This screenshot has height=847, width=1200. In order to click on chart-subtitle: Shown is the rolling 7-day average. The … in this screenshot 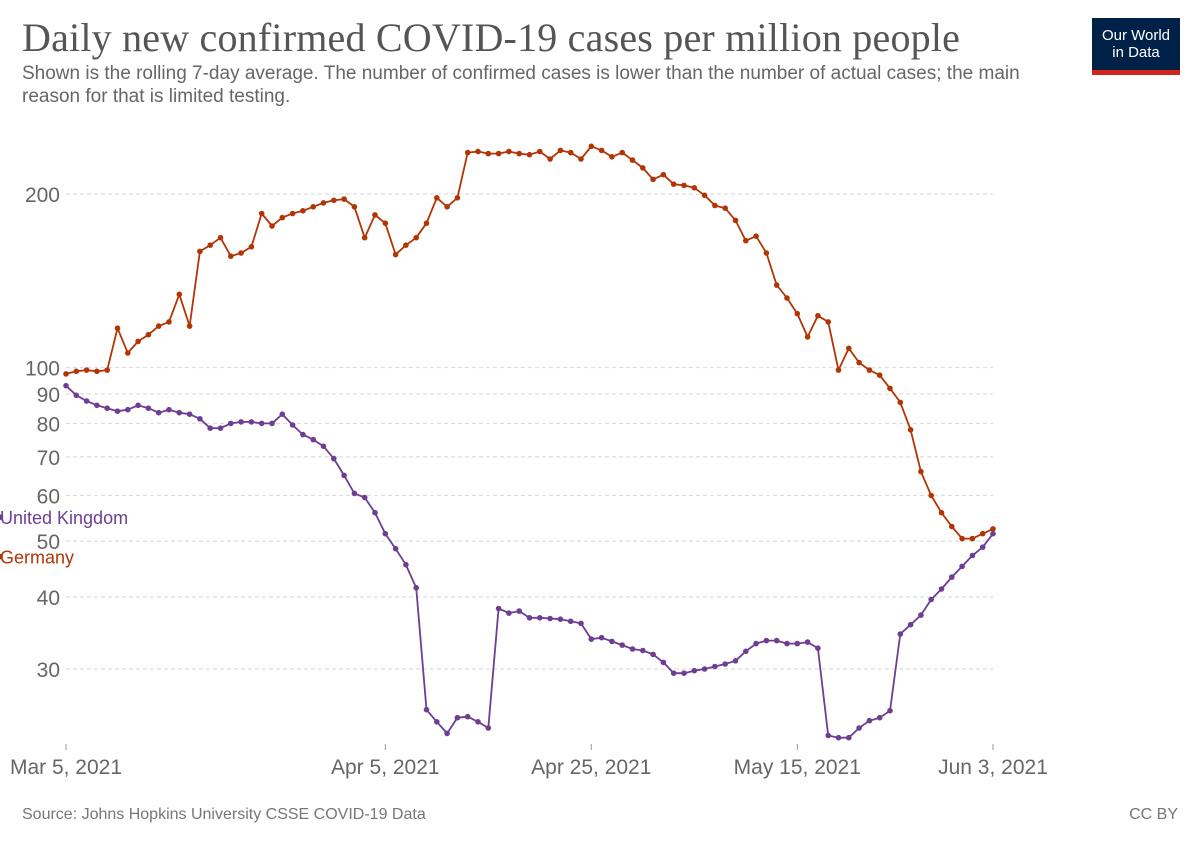, I will do `click(521, 85)`.